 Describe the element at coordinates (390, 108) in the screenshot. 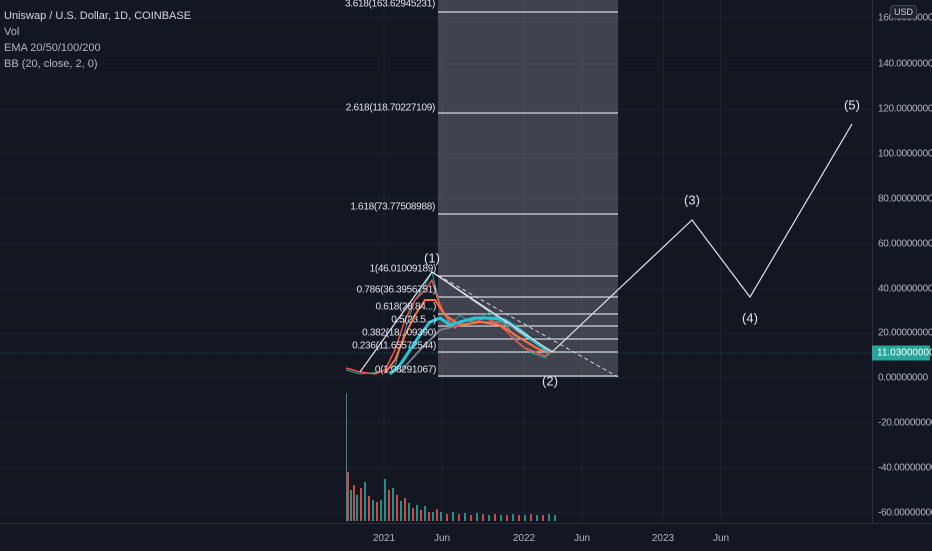

I see `fib-label-2618: 2.618(118.70227109)` at that location.